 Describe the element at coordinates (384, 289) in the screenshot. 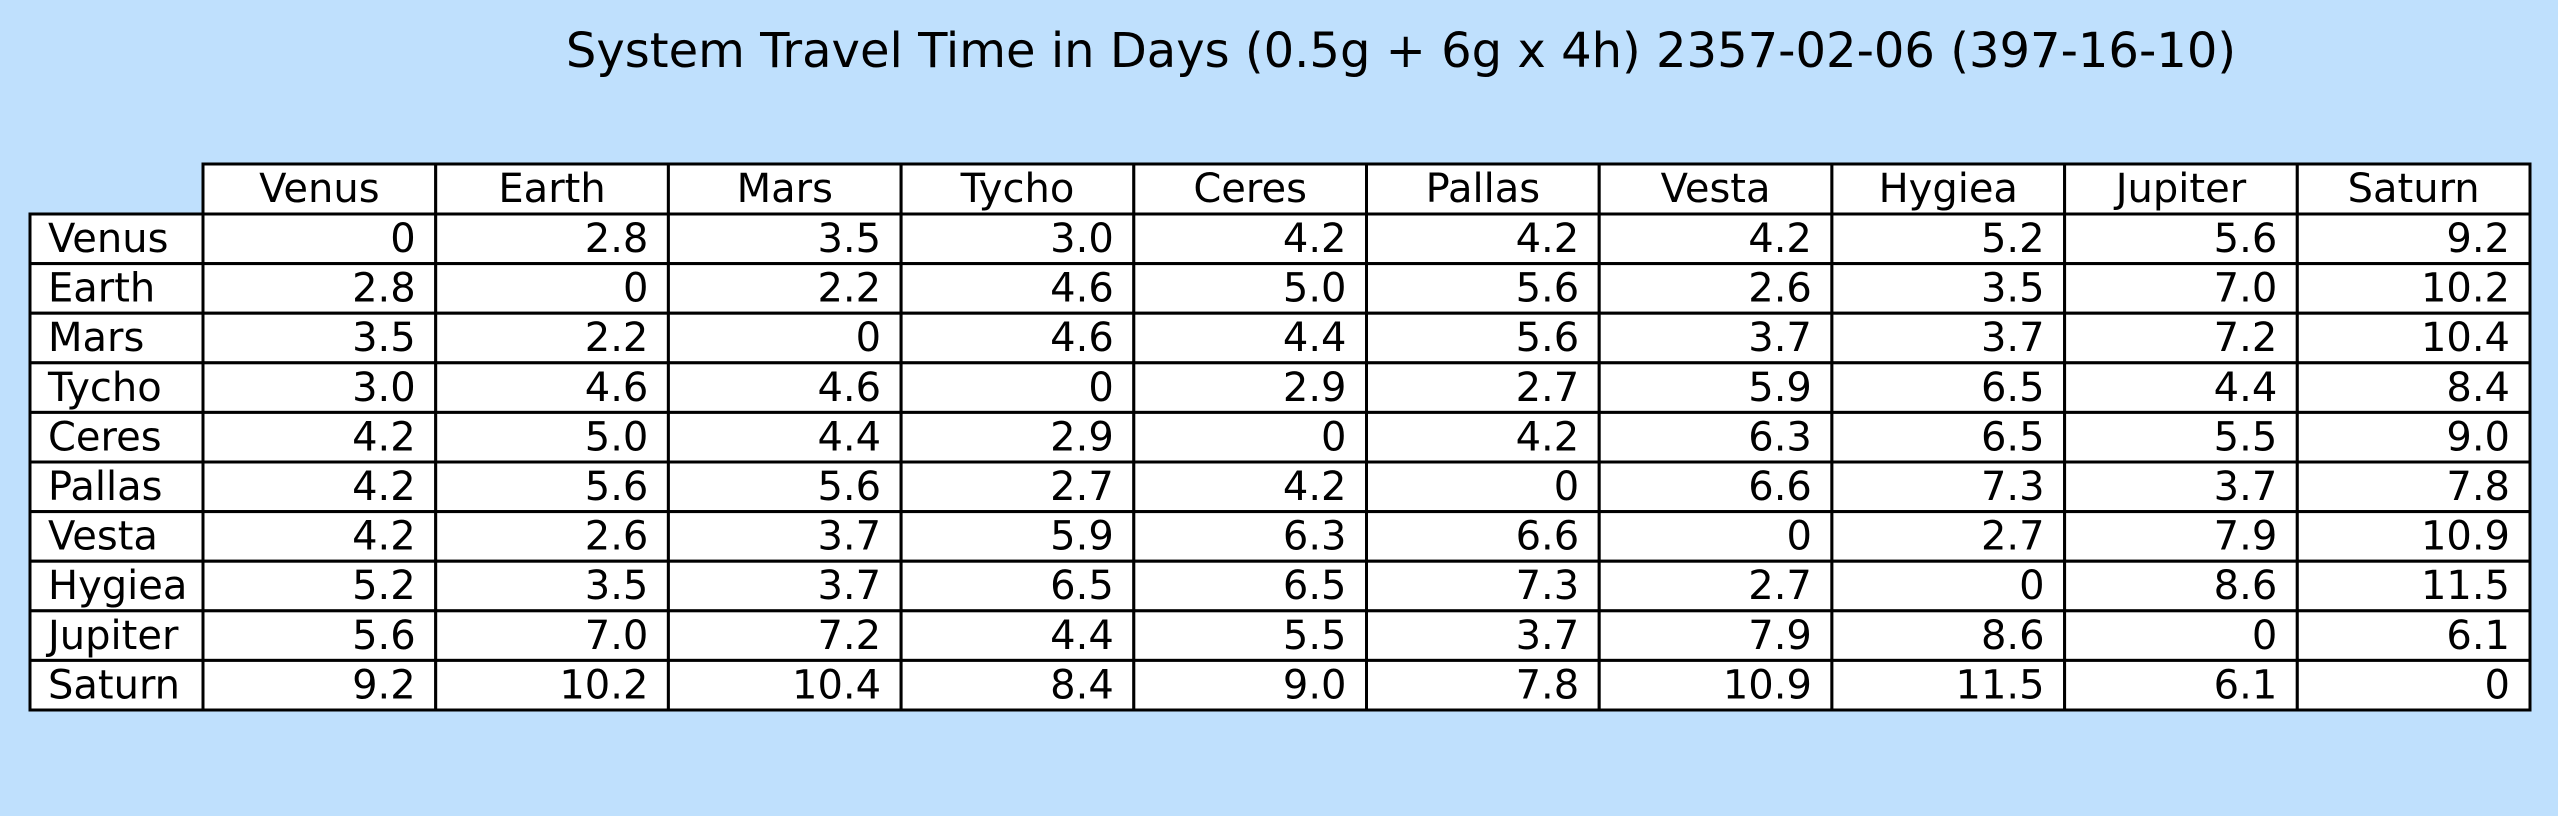

I see `cell-value: 2.8` at that location.